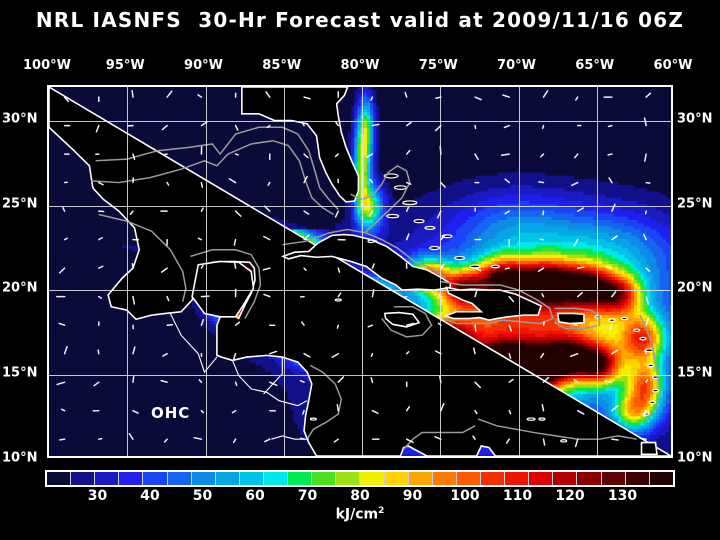 The width and height of the screenshot is (720, 540). I want to click on lat-tick-right-0: 30°N, so click(694, 118).